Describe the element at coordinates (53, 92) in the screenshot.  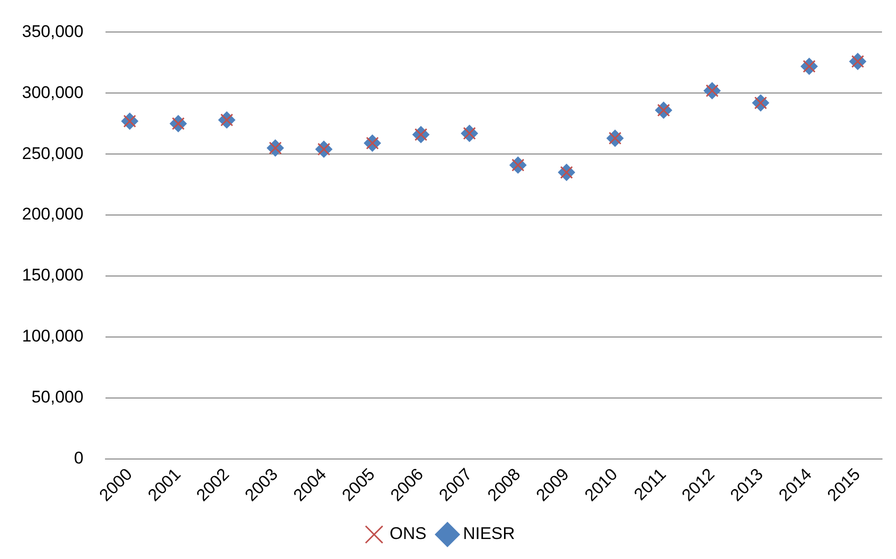
I see `y-tick-label: 300,000` at that location.